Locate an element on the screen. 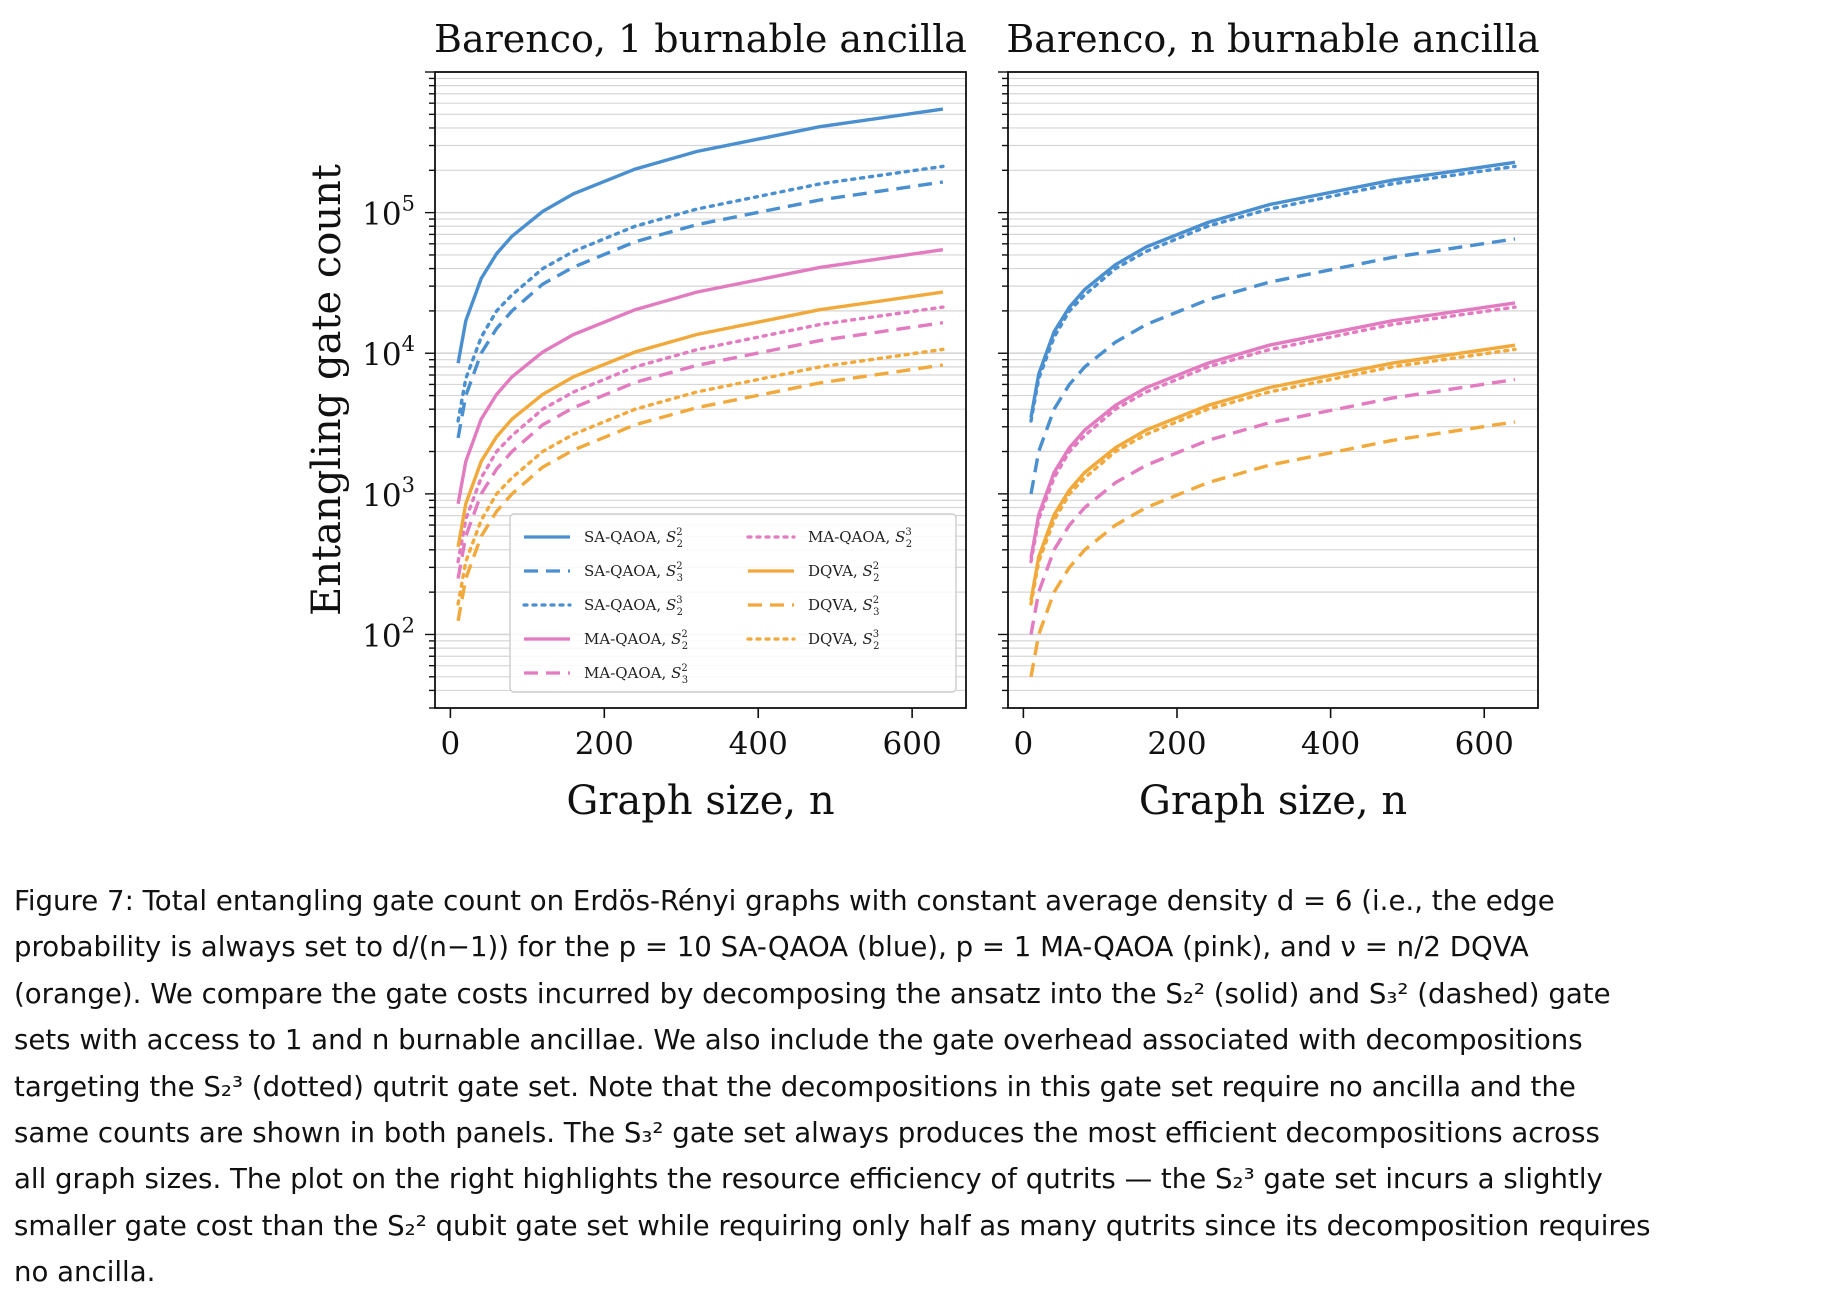  legend-label: SA-QAOA, S2 2 is located at coordinates (633, 538).